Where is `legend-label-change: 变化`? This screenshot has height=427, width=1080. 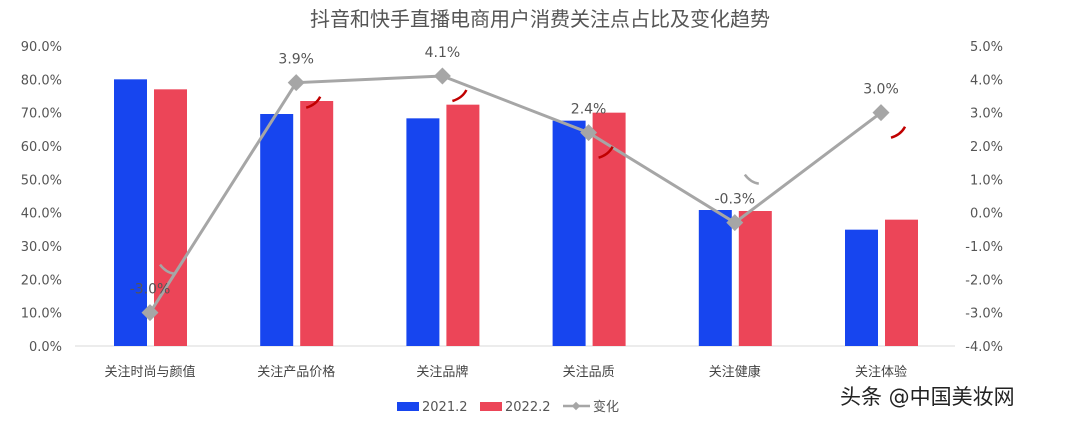 legend-label-change: 变化 is located at coordinates (606, 407).